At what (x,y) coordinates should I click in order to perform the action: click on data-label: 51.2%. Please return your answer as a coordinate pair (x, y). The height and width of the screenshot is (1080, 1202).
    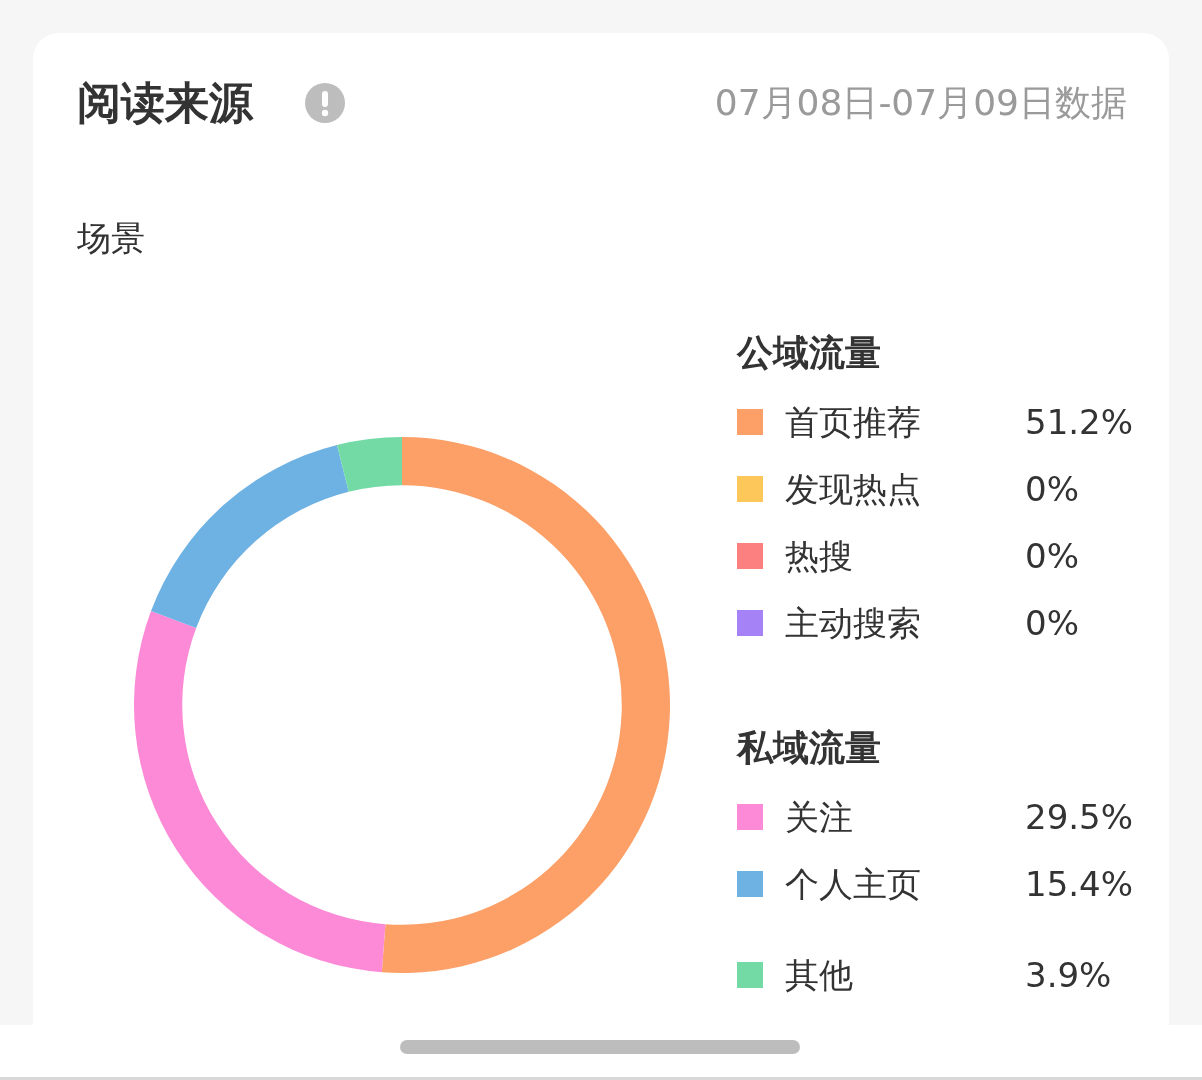
    Looking at the image, I should click on (1079, 422).